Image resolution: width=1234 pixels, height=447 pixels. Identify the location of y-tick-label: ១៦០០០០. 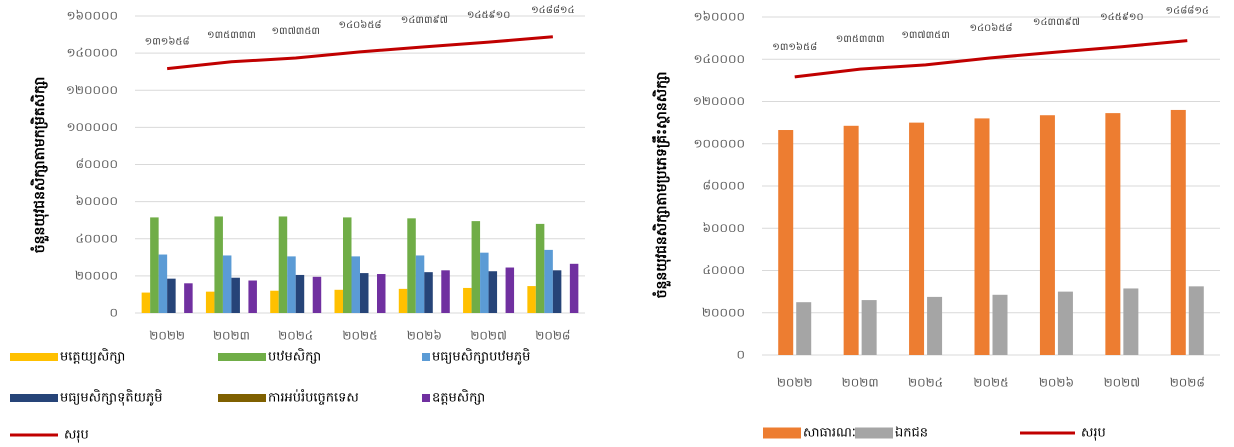
(92, 16).